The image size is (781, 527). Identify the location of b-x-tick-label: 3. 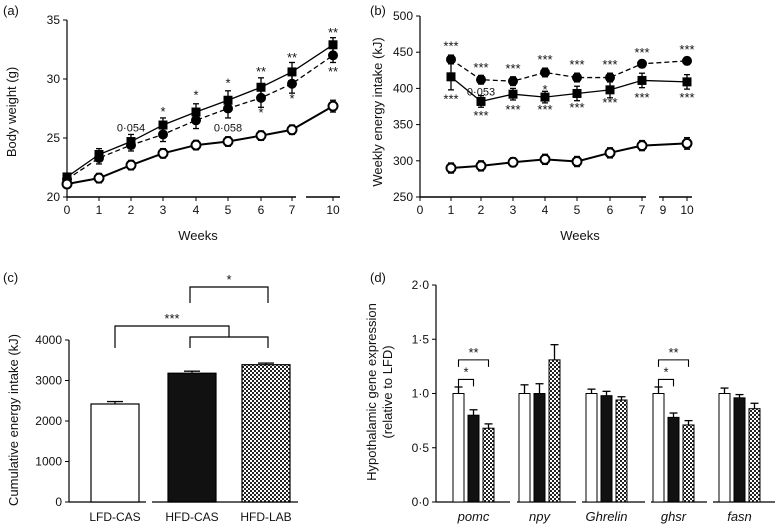
(513, 210).